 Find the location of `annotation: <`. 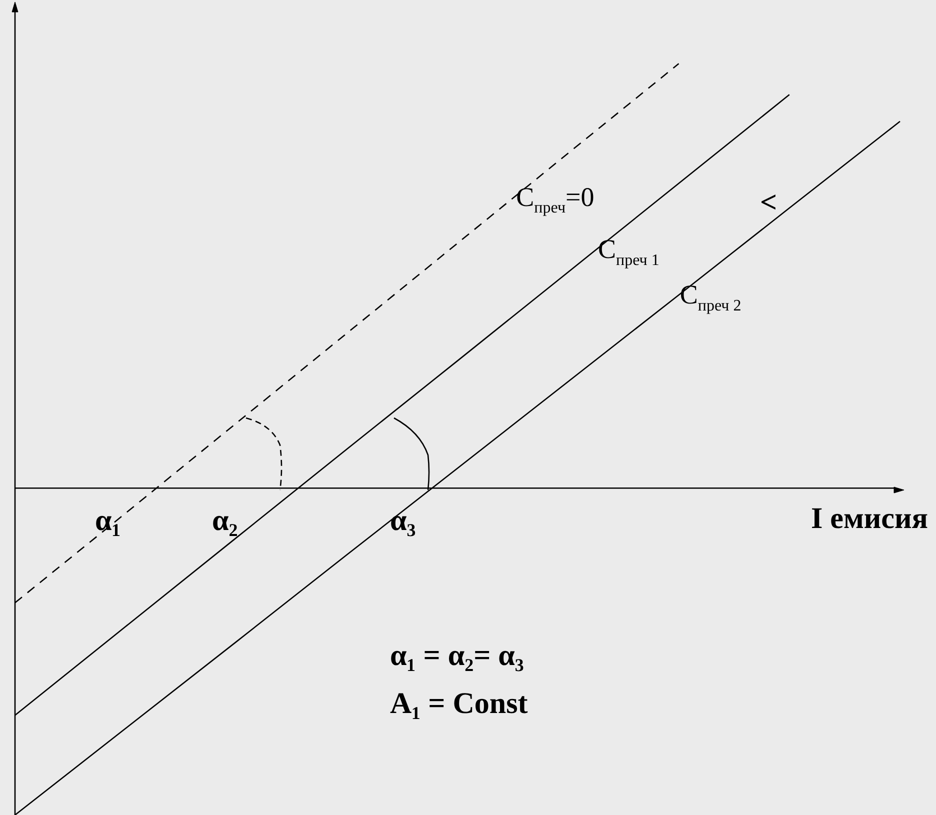

annotation: < is located at coordinates (769, 202).